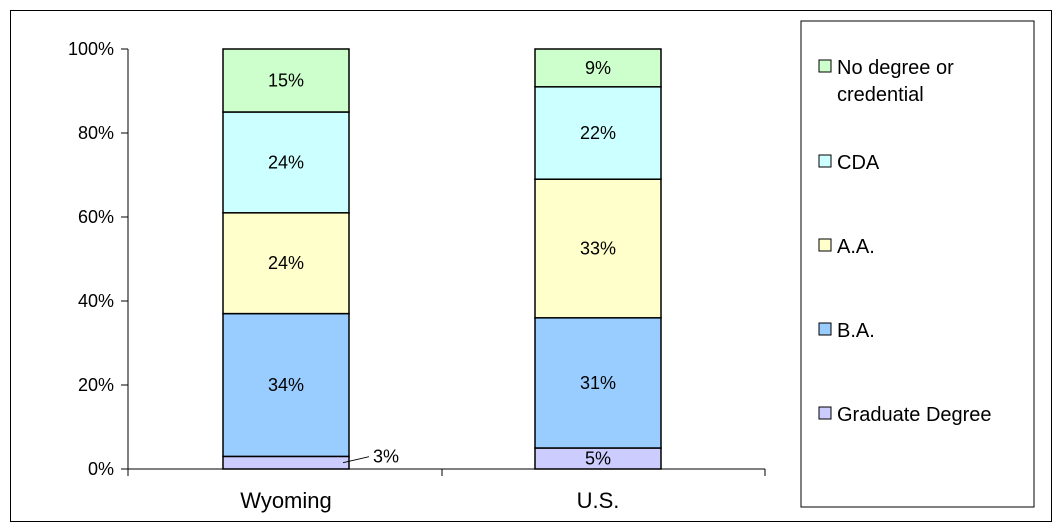 The height and width of the screenshot is (525, 1063). I want to click on x-tick-label: U.S., so click(598, 500).